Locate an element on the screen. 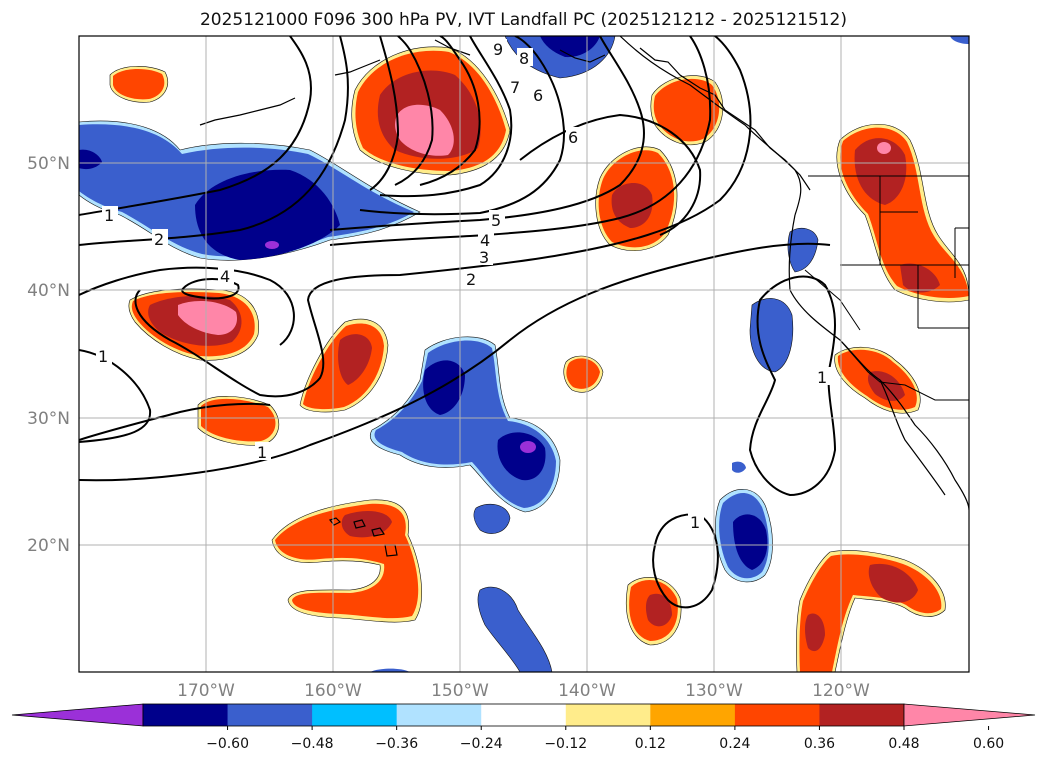  svg-text: 7 is located at coordinates (515, 87).